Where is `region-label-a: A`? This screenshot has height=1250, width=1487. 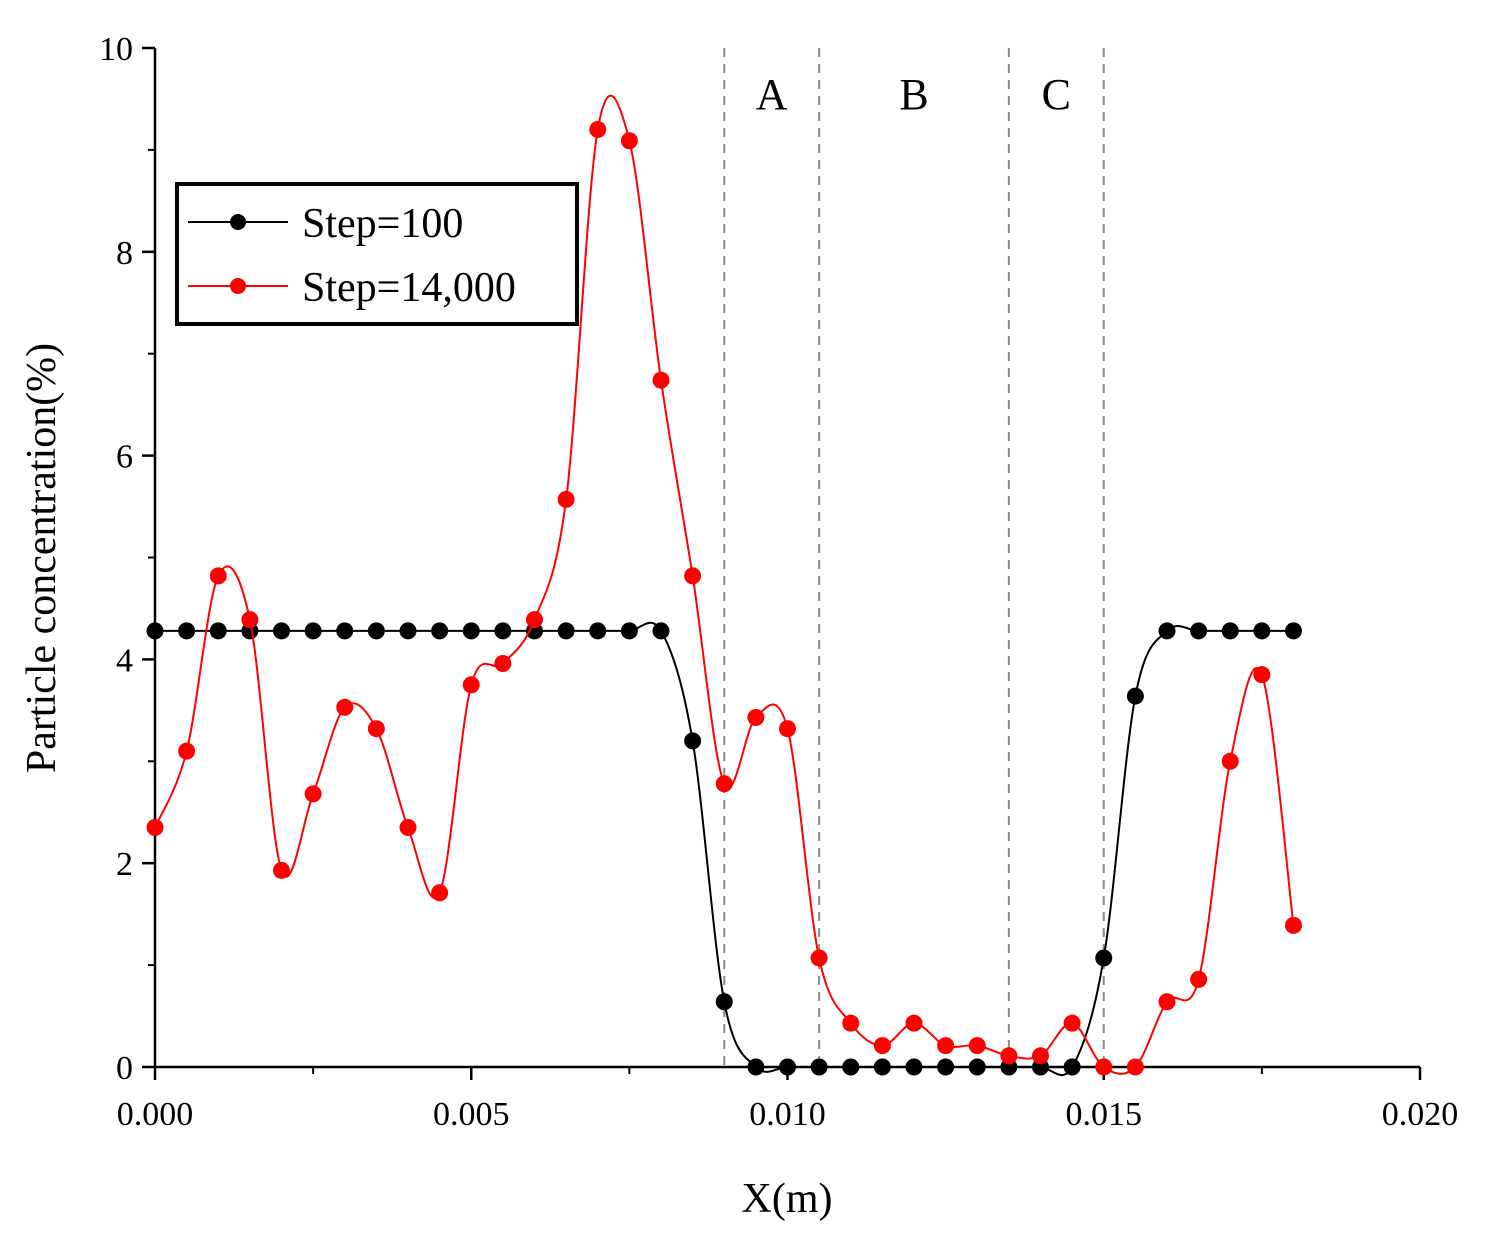 region-label-a: A is located at coordinates (772, 94).